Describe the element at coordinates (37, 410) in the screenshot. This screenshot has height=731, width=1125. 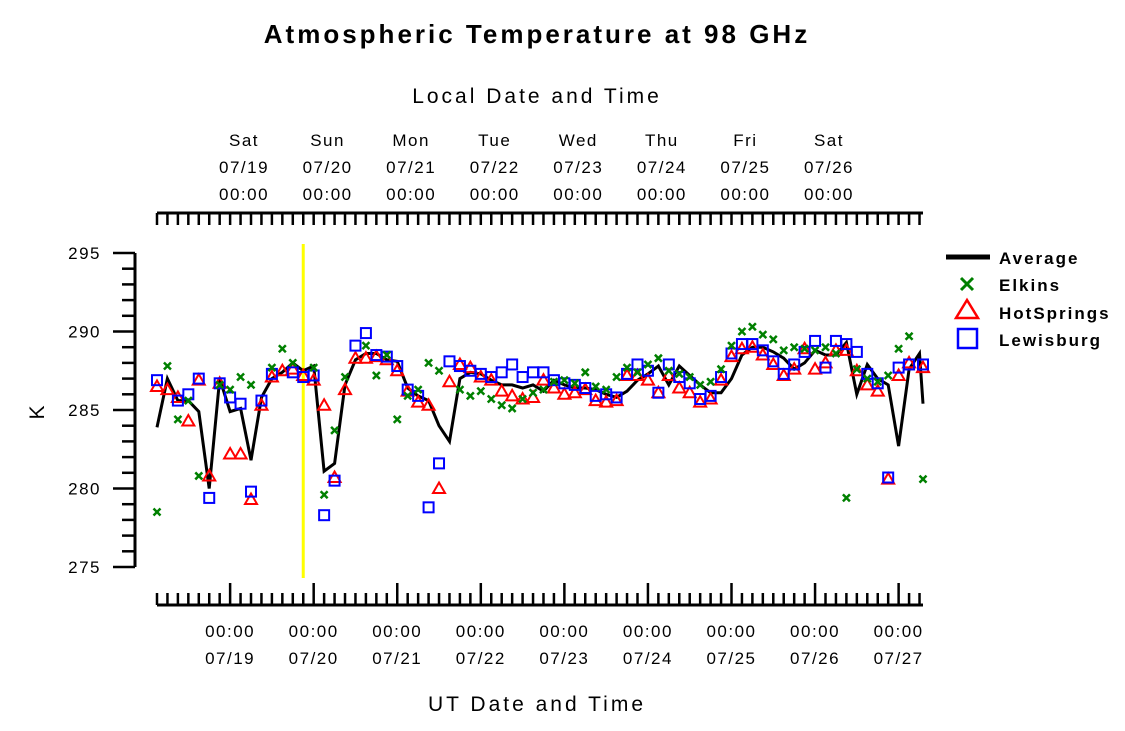
I see `y-axis-title: K` at that location.